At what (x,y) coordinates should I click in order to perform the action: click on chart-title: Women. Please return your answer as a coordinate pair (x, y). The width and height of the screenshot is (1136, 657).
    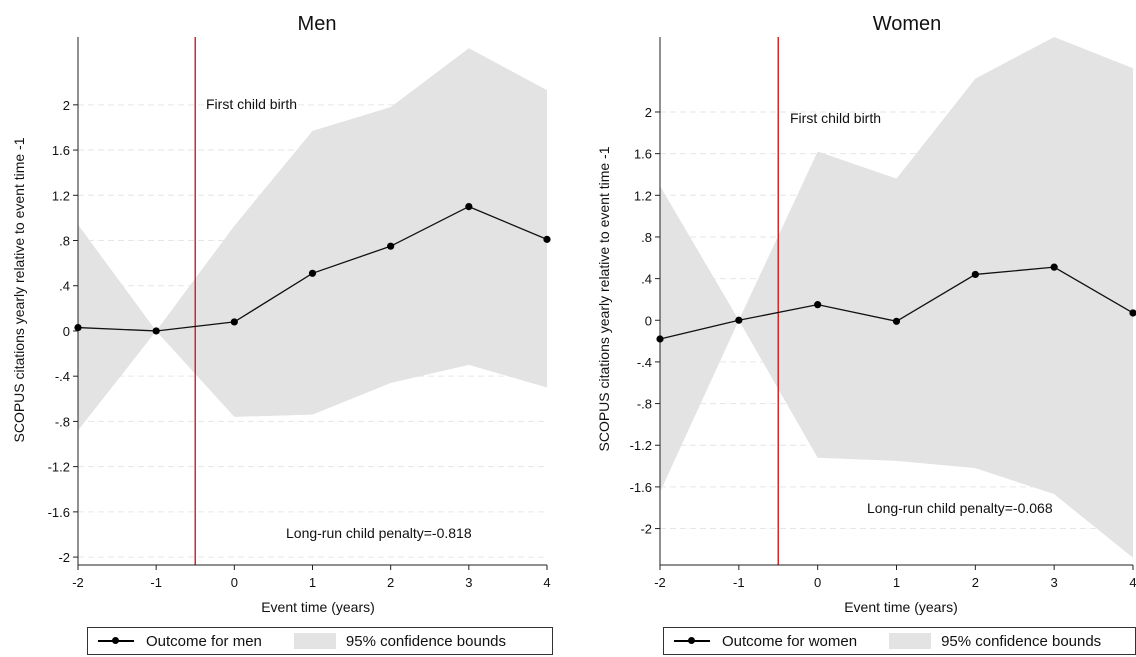
    Looking at the image, I should click on (907, 24).